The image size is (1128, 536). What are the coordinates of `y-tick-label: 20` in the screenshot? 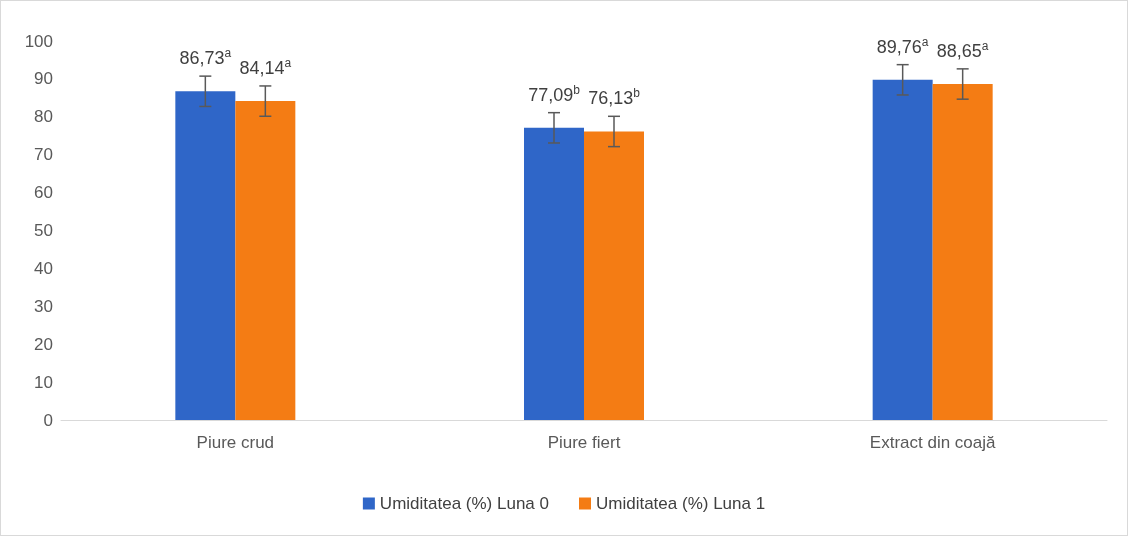 It's located at (43, 344).